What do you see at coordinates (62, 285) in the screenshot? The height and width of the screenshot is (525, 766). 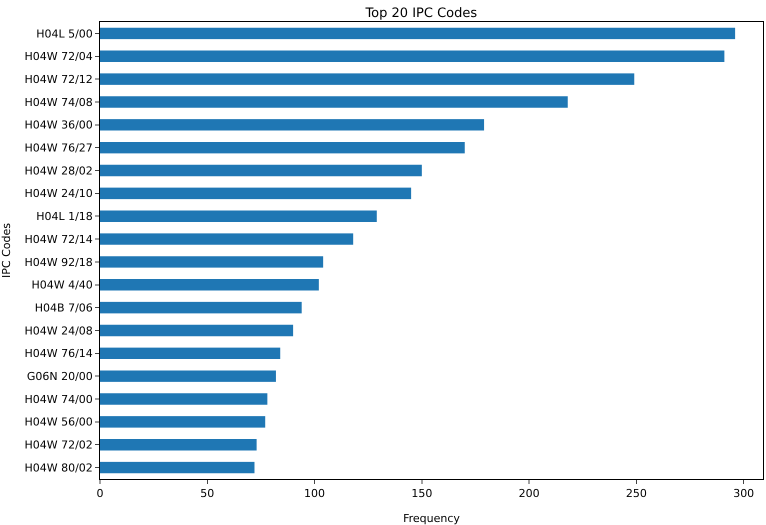 I see `y-tick-label: H04W 4/40` at bounding box center [62, 285].